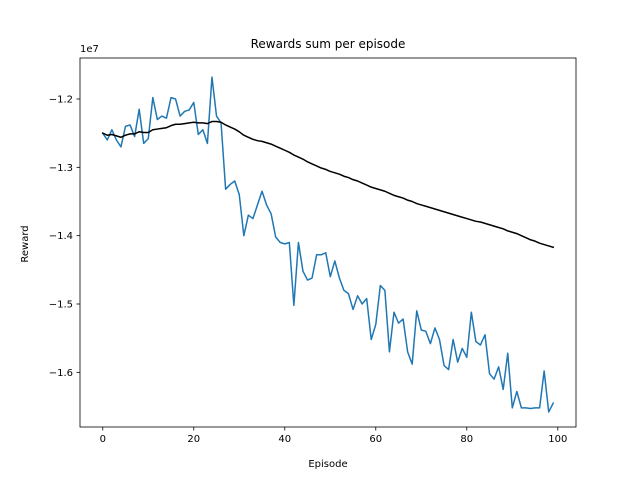 This screenshot has width=640, height=480. What do you see at coordinates (61, 373) in the screenshot?
I see `y-tick-label: −1.6` at bounding box center [61, 373].